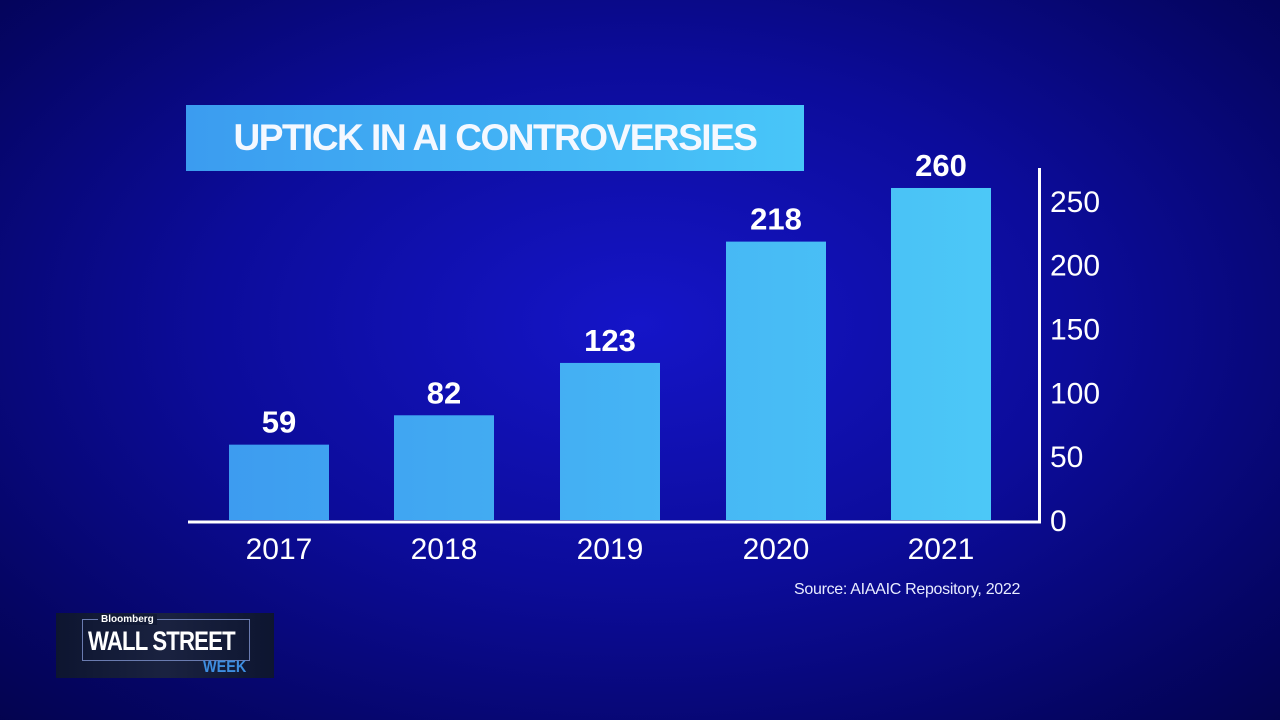 Image resolution: width=1280 pixels, height=720 pixels. I want to click on y-tick-label: 100, so click(1075, 393).